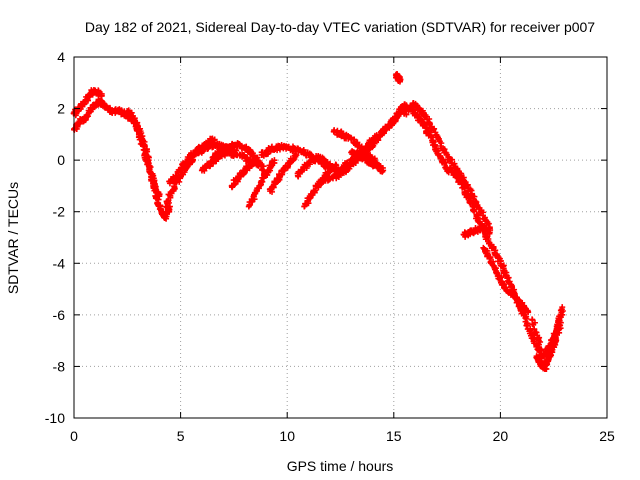 The height and width of the screenshot is (480, 640). Describe the element at coordinates (59, 366) in the screenshot. I see `y-tick-label: -8` at that location.